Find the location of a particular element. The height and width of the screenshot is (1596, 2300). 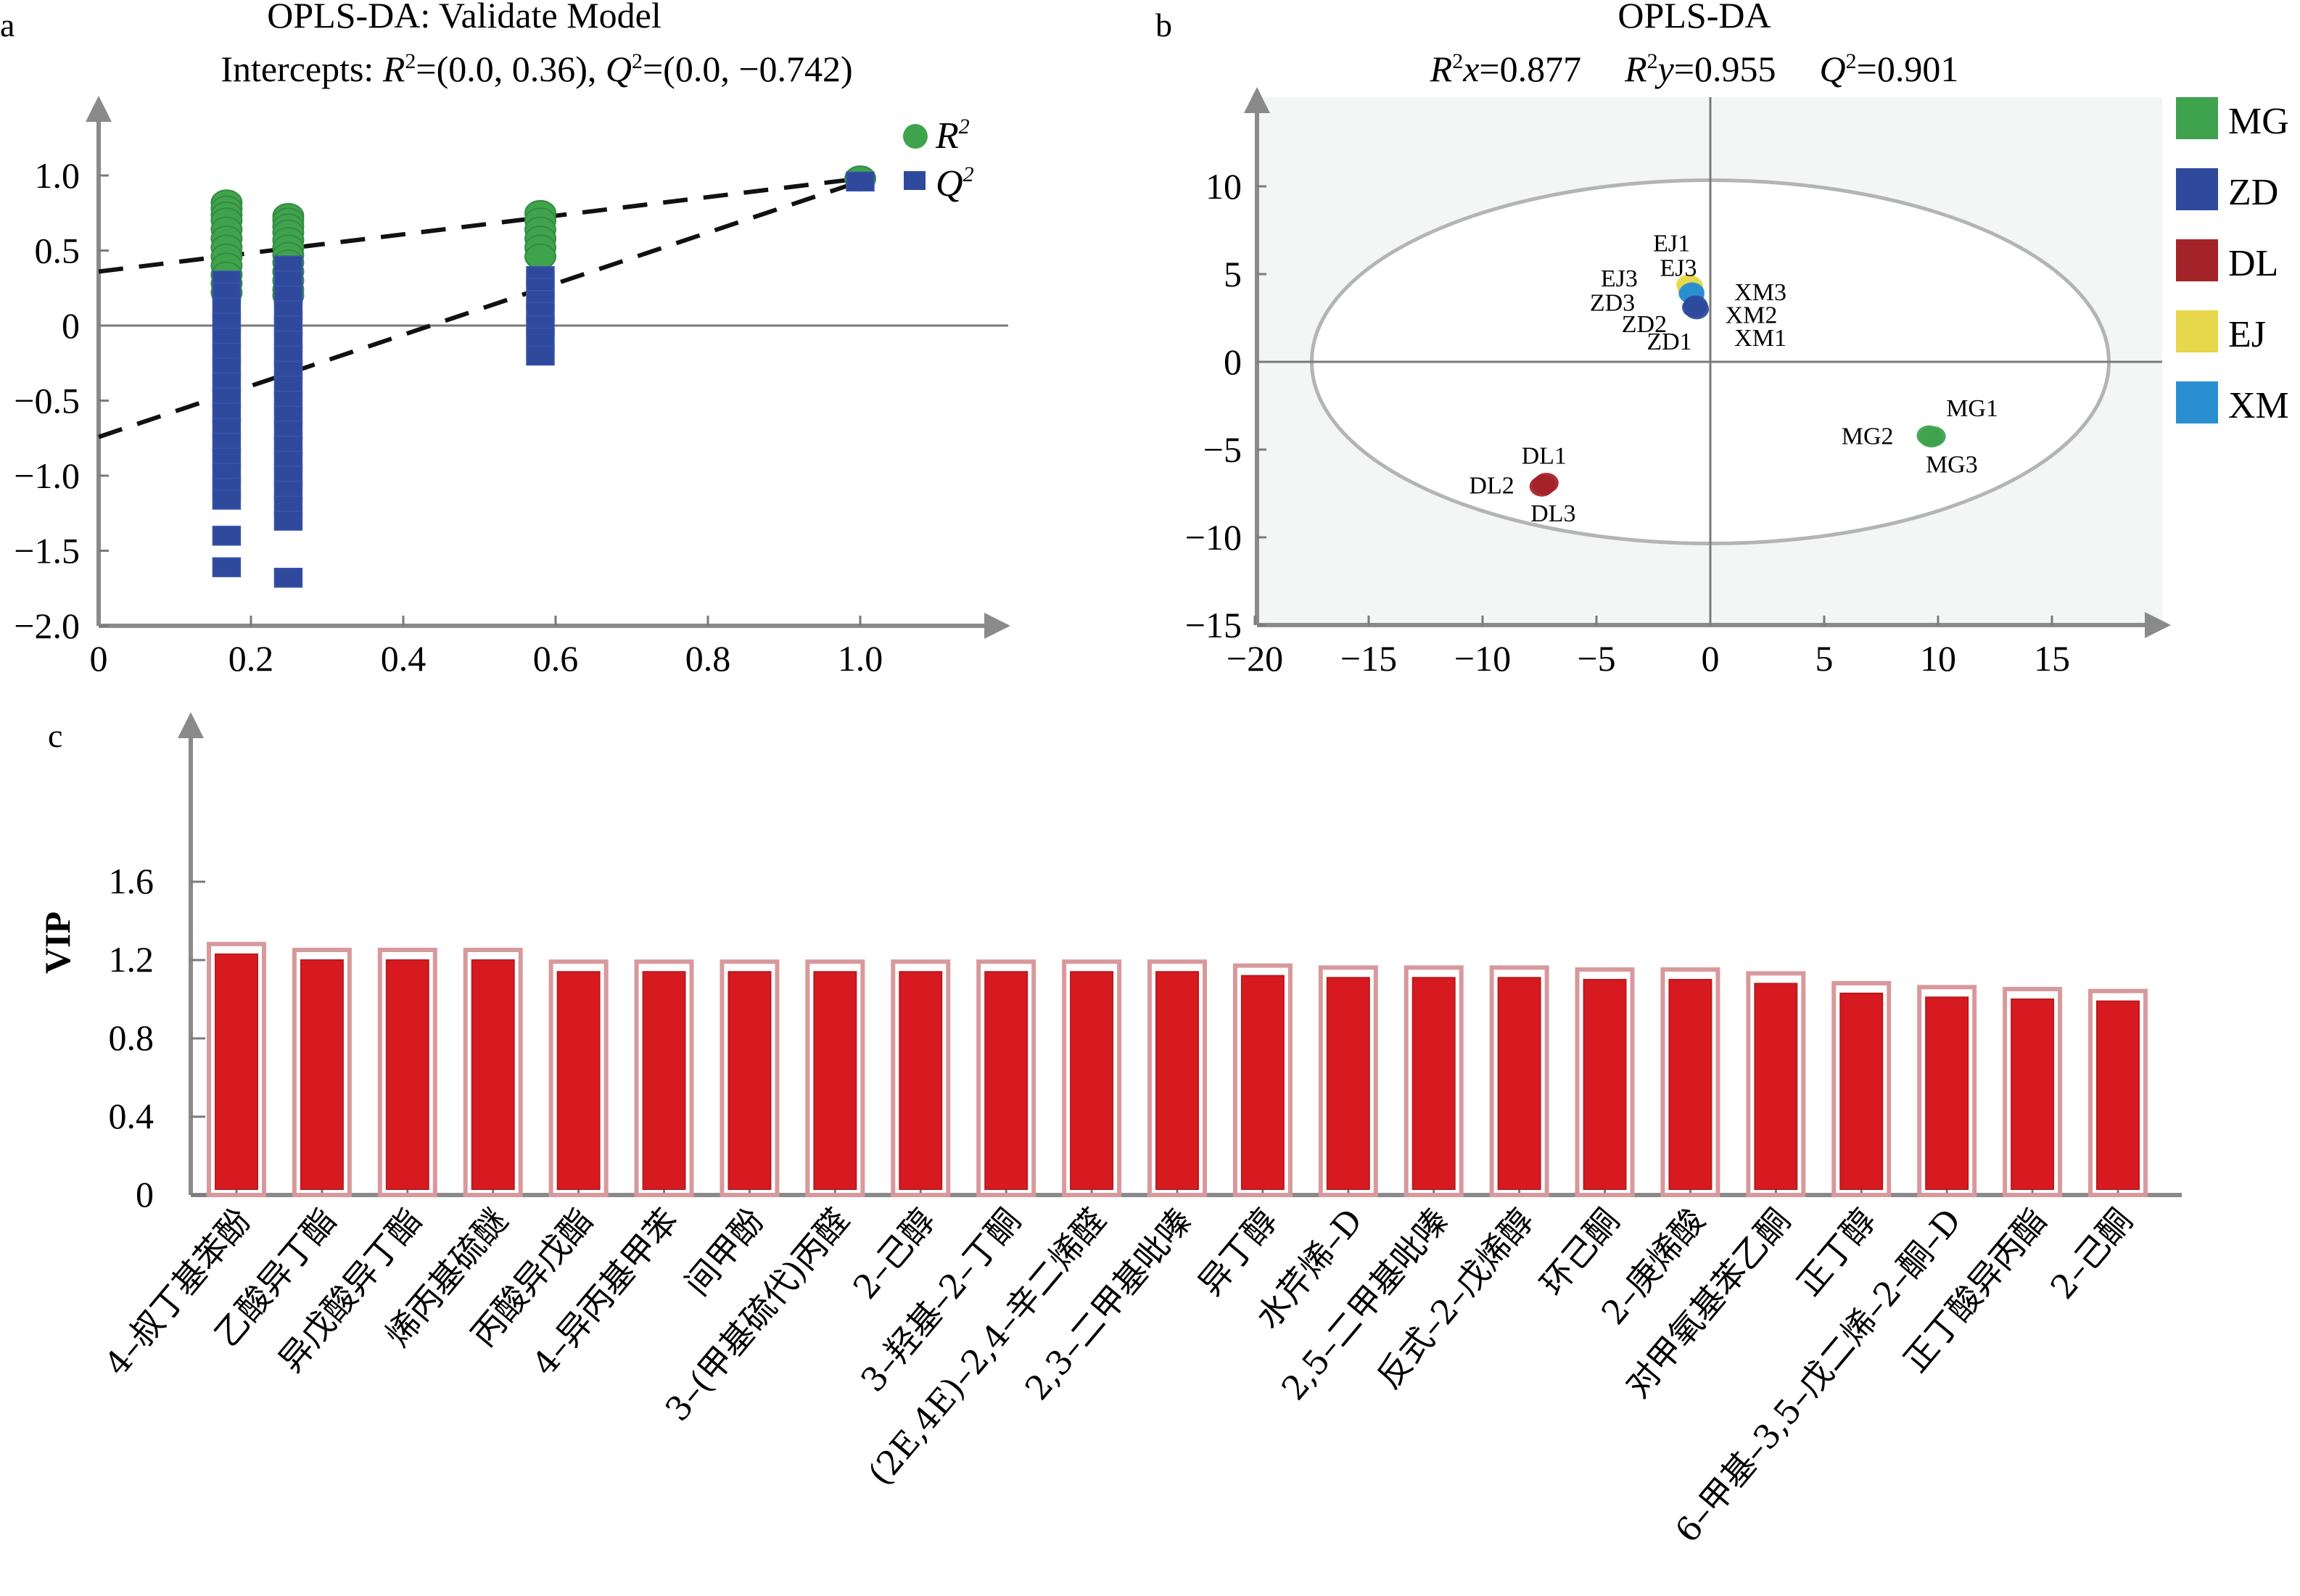

x-tick-label: 0 is located at coordinates (99, 658).